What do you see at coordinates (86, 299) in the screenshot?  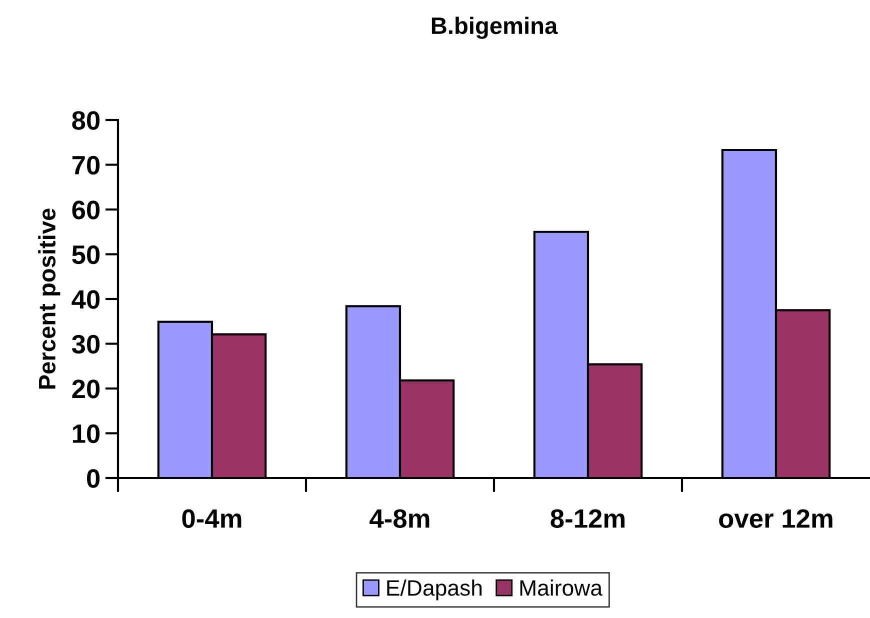 I see `y-tick-label: 40` at bounding box center [86, 299].